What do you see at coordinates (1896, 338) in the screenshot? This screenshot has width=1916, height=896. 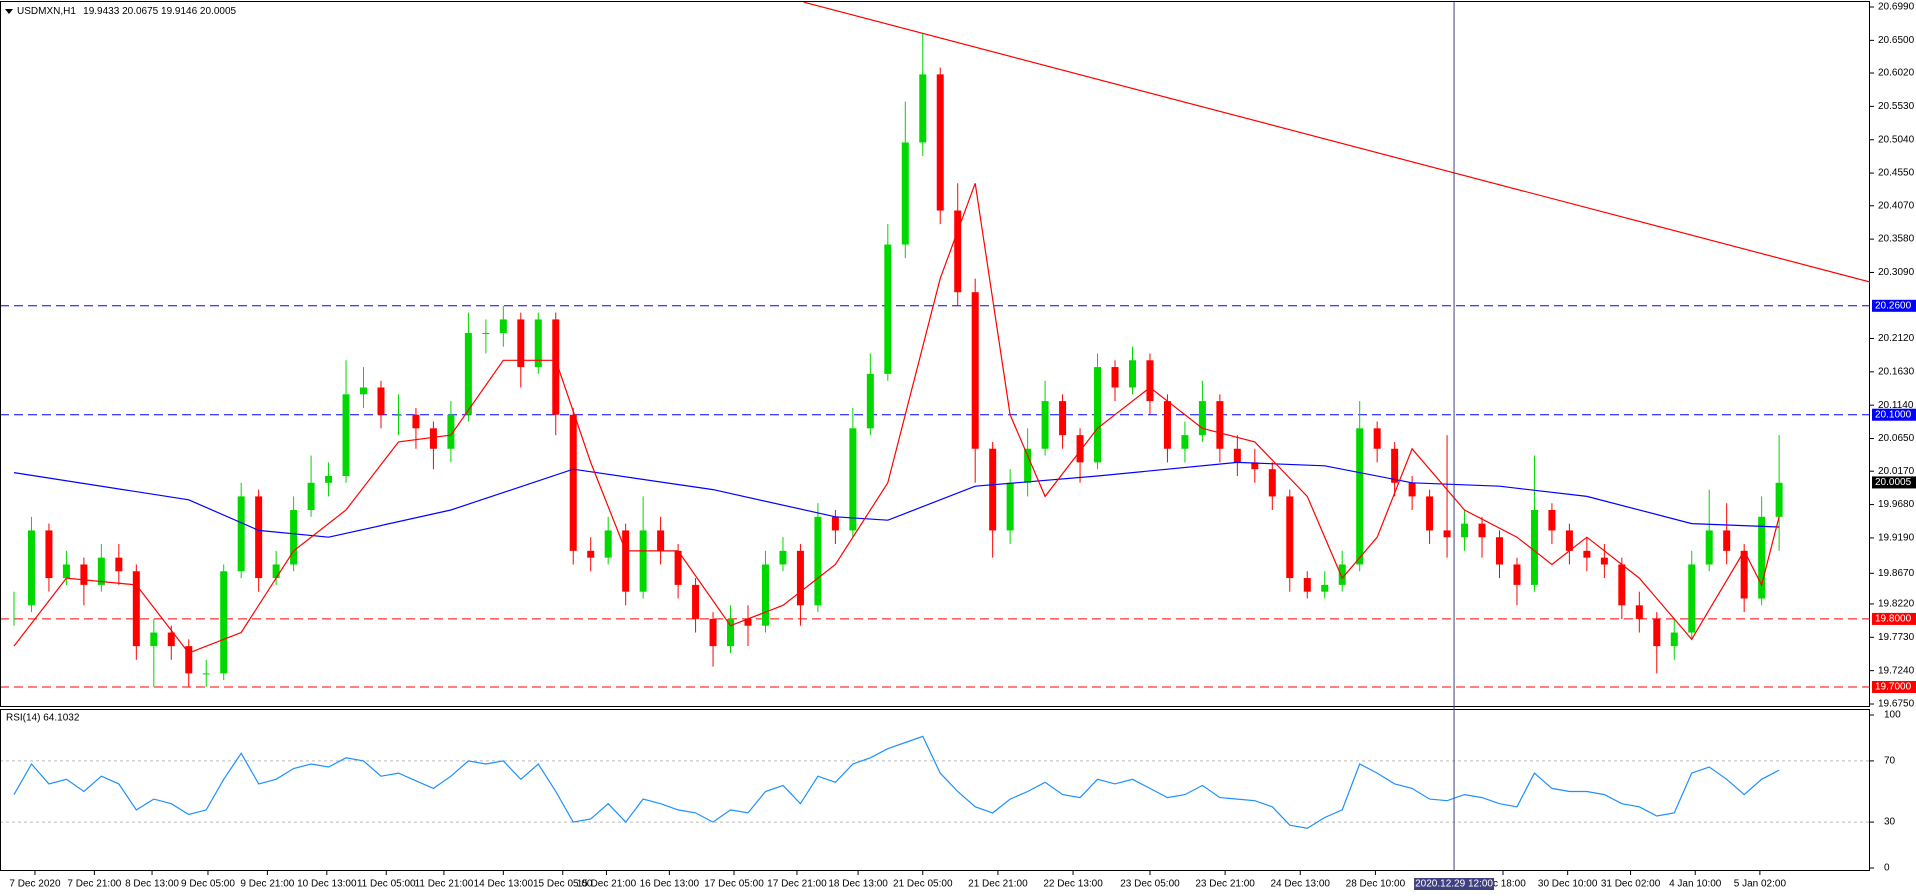 I see `y-tick-label: 20.2120` at bounding box center [1896, 338].